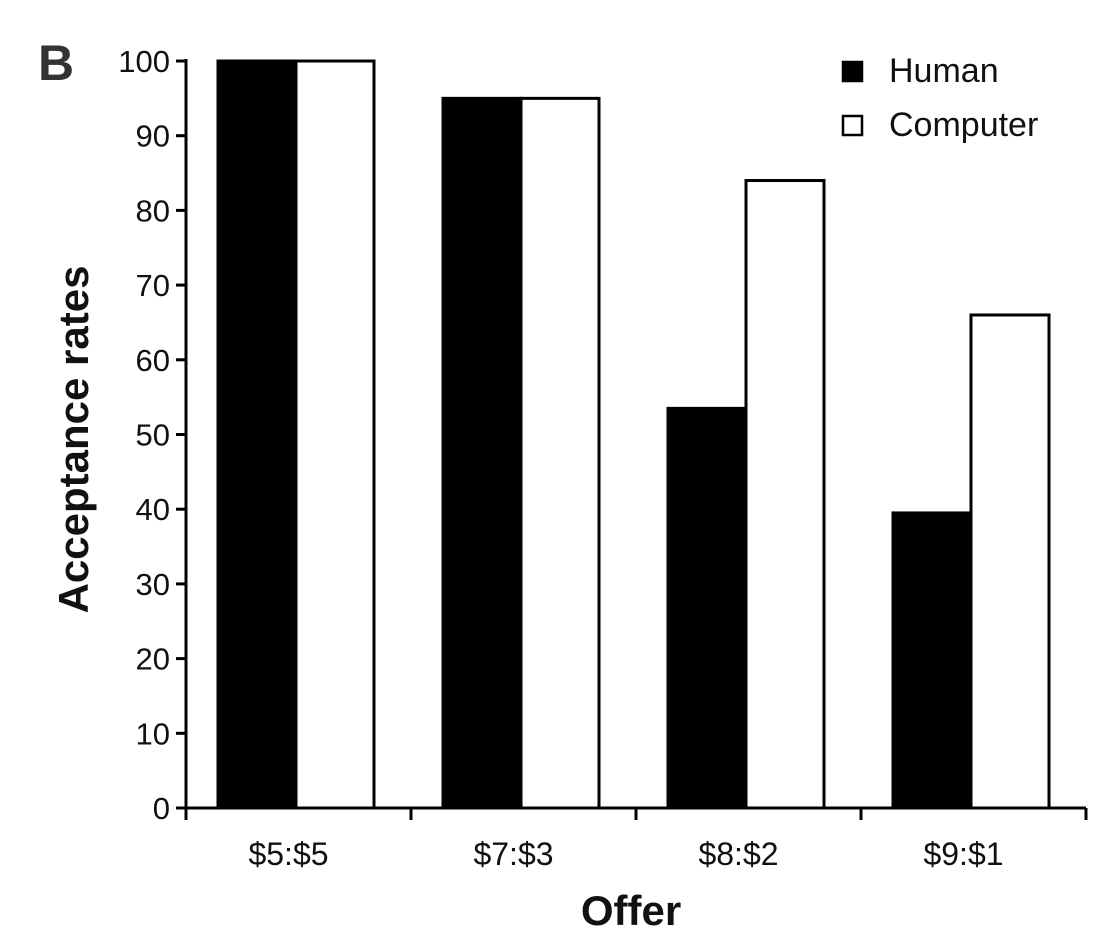  What do you see at coordinates (153, 435) in the screenshot?
I see `y-tick-label: 50` at bounding box center [153, 435].